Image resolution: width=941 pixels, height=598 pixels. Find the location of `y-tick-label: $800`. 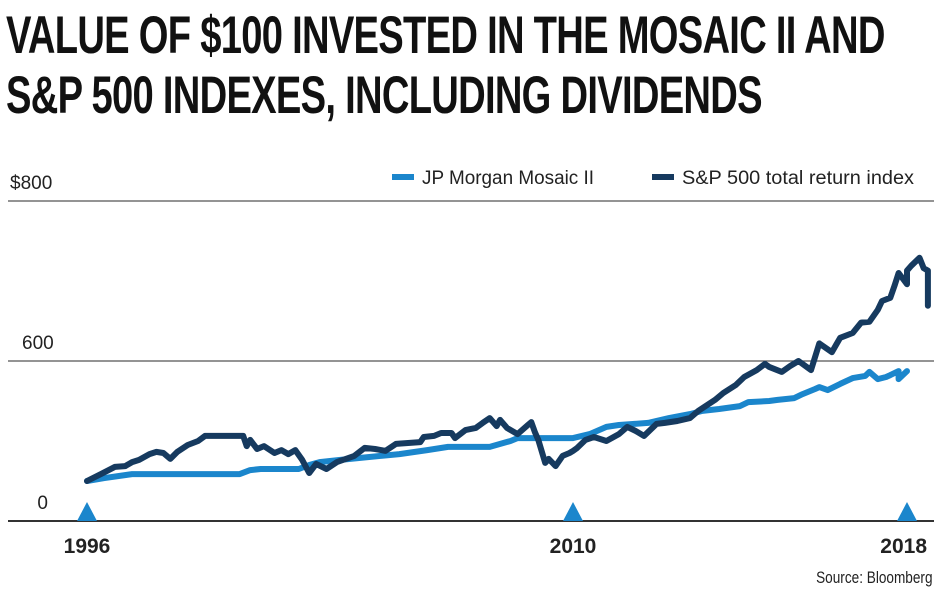

y-tick-label: $800 is located at coordinates (31, 183).